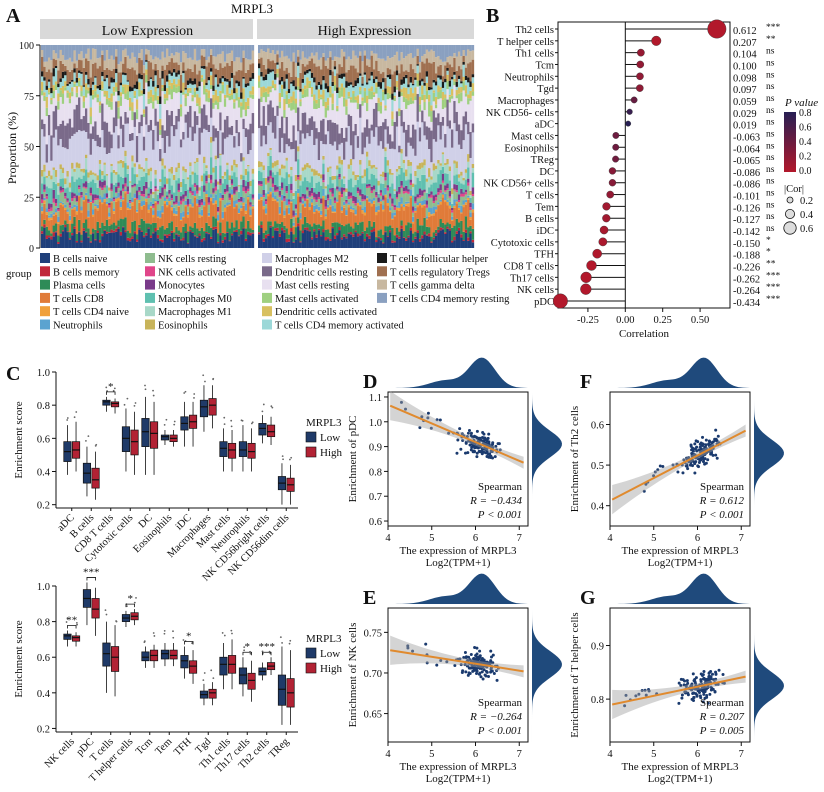 Image resolution: width=824 pixels, height=792 pixels. I want to click on box, so click(212, 407).